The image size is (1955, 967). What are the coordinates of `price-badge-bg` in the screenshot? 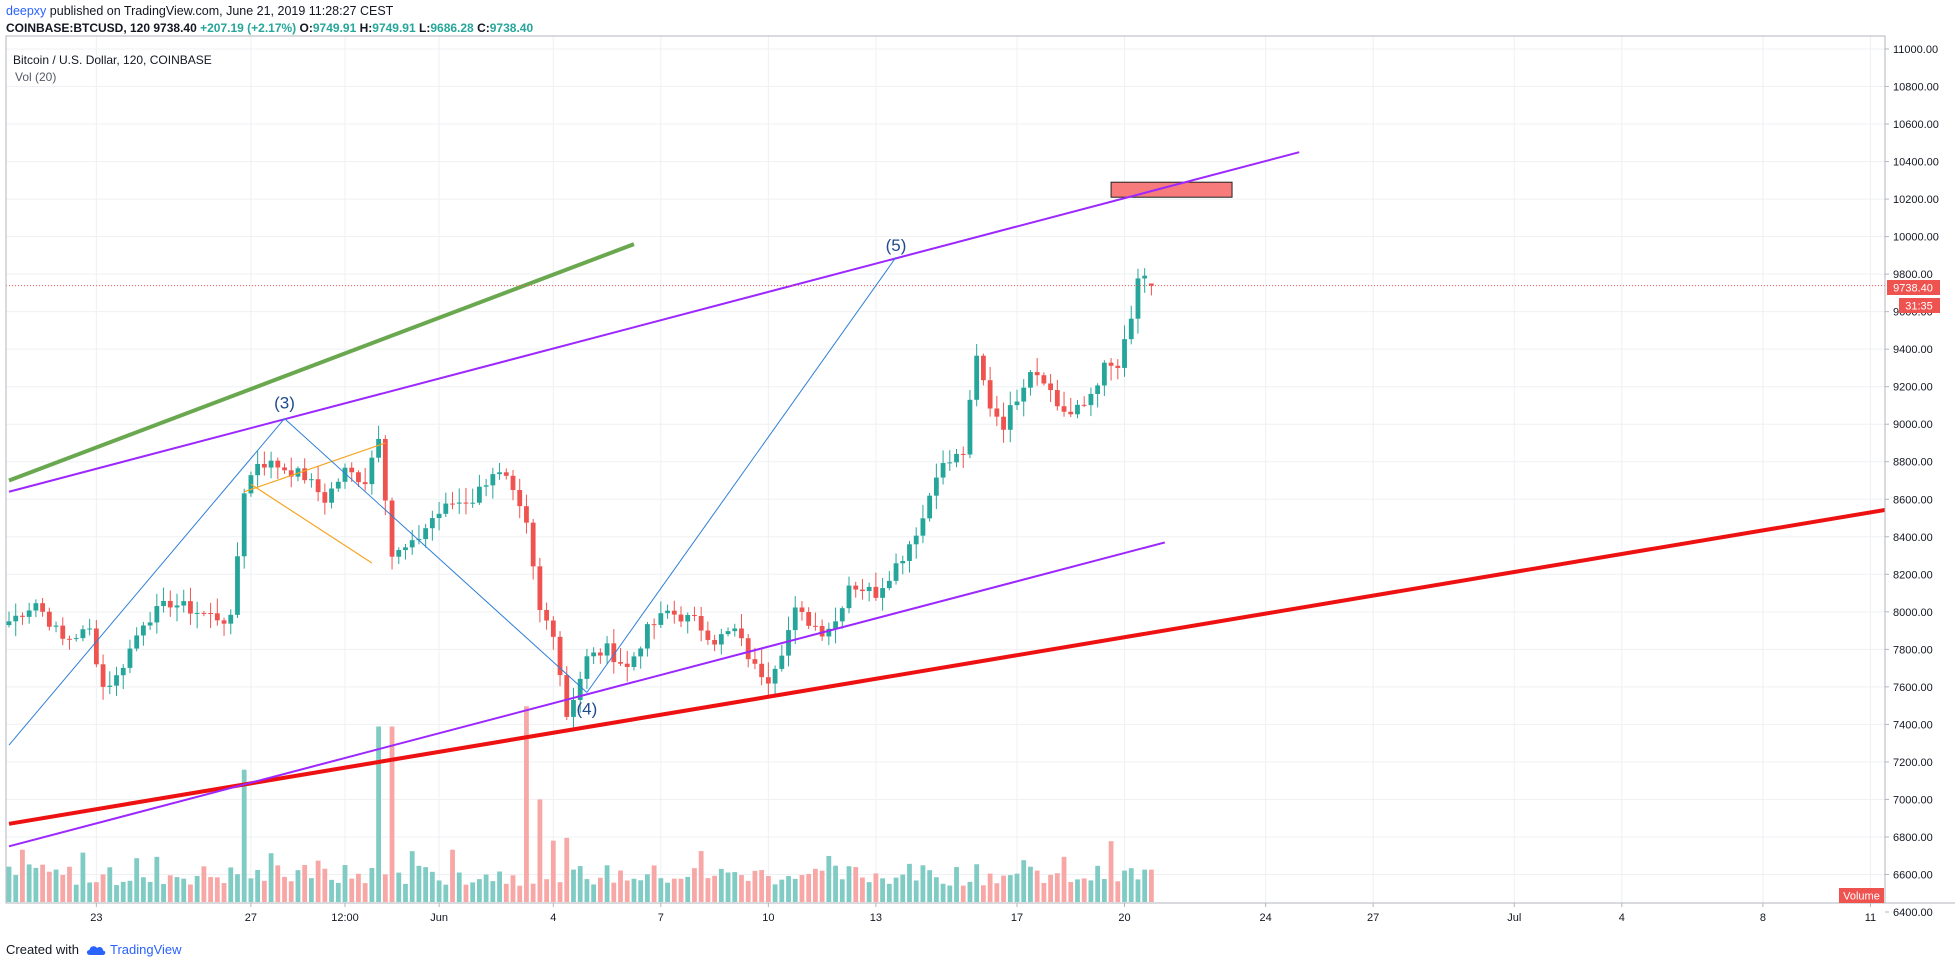 It's located at (1913, 287).